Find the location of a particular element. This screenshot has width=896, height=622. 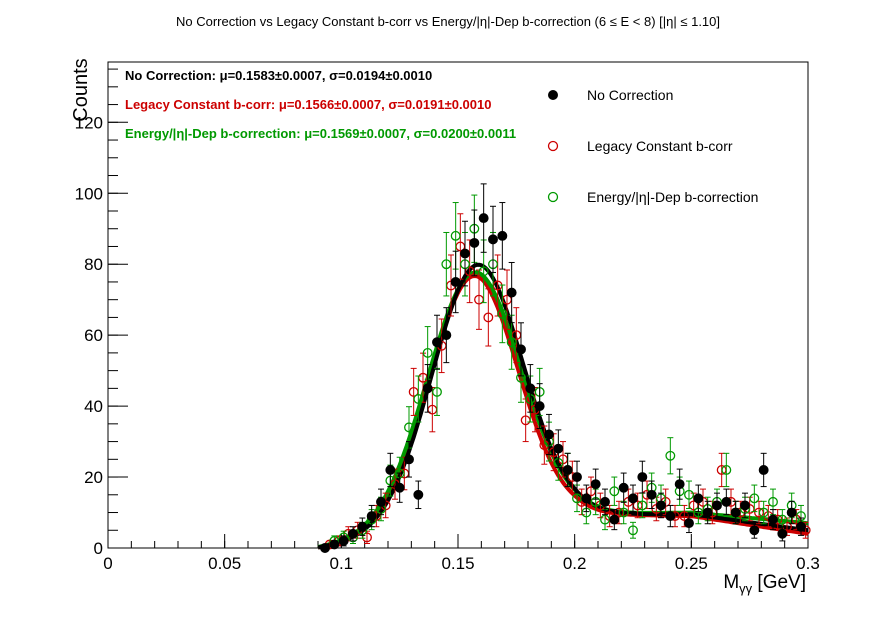

legend-entry-no-correction: No Correction is located at coordinates (610, 95).